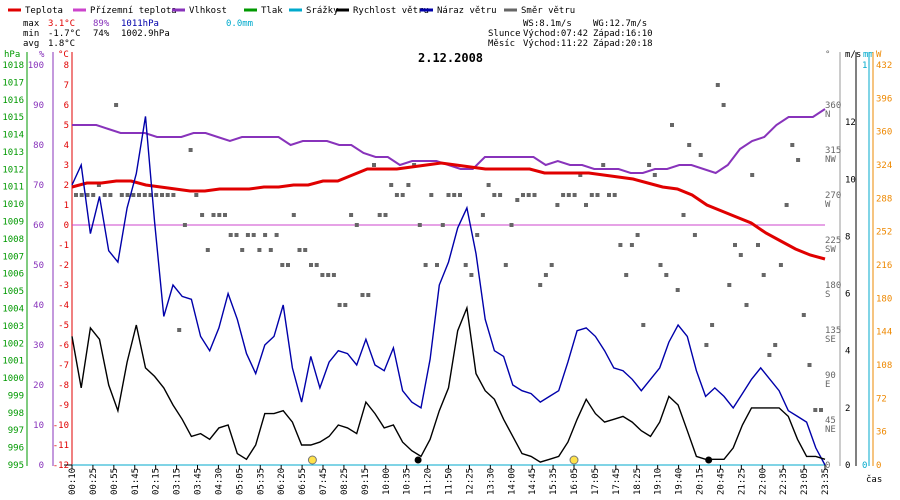 This screenshot has width=900, height=500. What do you see at coordinates (874, 479) in the screenshot?
I see `x-axis-label: čas` at bounding box center [874, 479].